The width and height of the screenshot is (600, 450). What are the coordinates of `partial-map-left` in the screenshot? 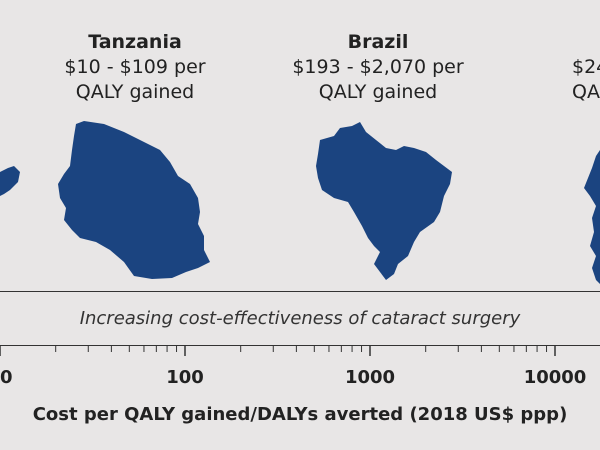 It's located at (10, 181).